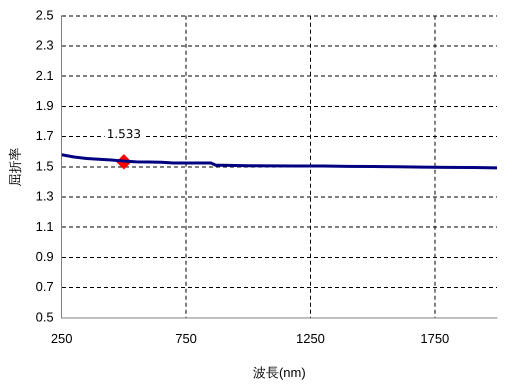 This screenshot has width=521, height=389. Describe the element at coordinates (45, 286) in the screenshot. I see `y-tick-label: 0.7` at that location.